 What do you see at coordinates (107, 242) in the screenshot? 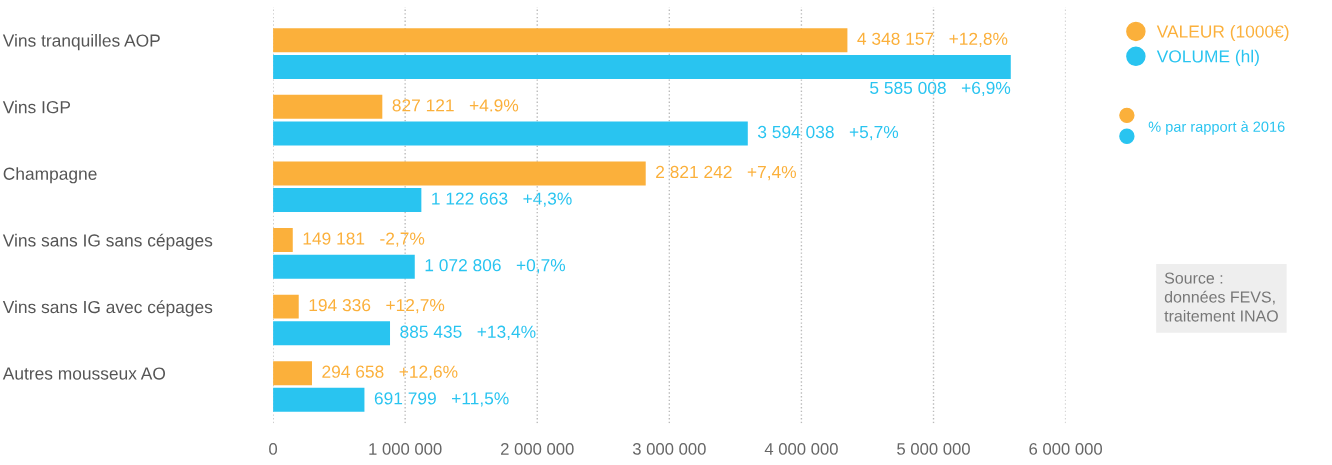
I see `y-tick-label: Vins sans IG sans cépages` at bounding box center [107, 242].